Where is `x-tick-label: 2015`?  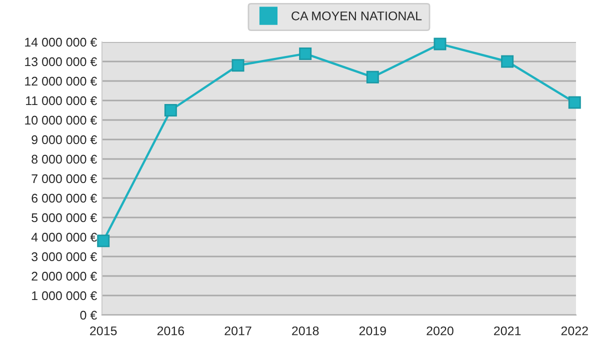
x-tick-label: 2015 is located at coordinates (103, 331).